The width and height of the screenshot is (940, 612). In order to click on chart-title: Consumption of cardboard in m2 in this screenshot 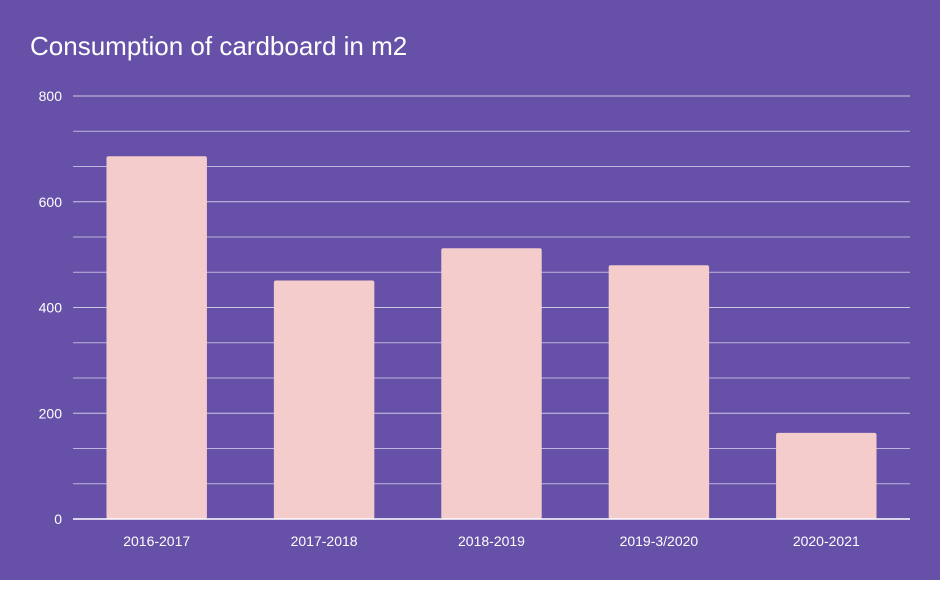, I will do `click(219, 46)`.